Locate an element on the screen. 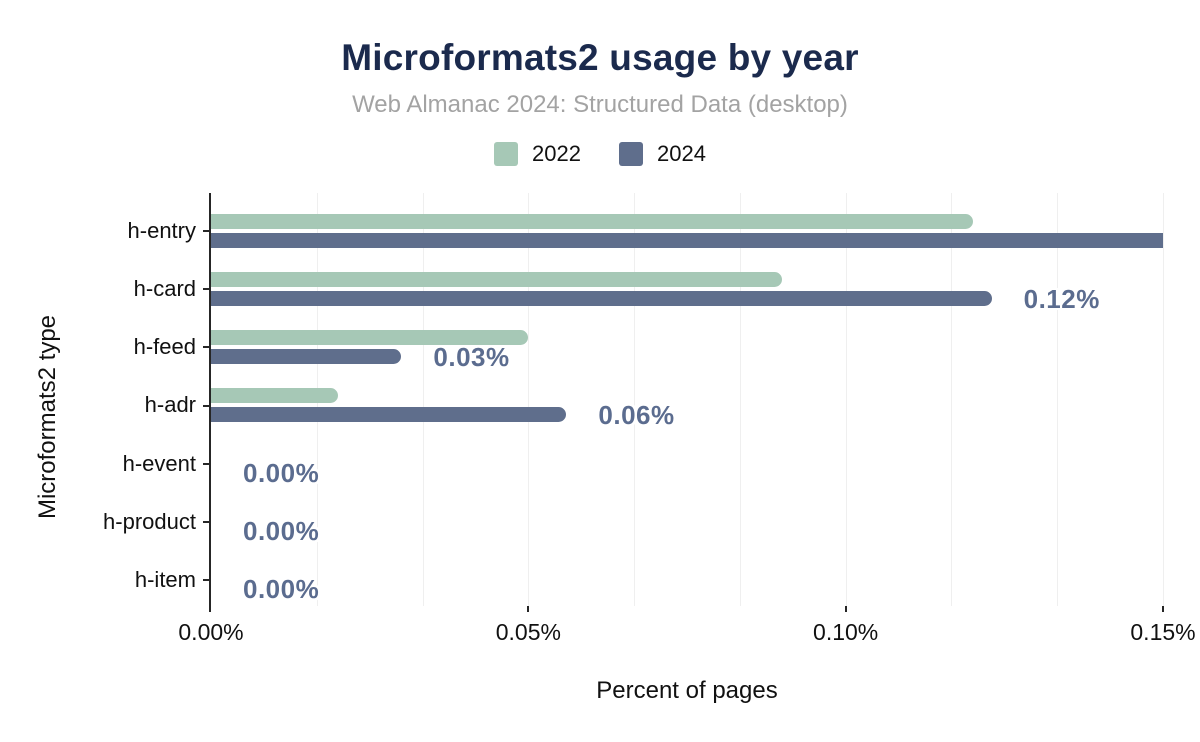  bar-line-2024 is located at coordinates (687, 241).